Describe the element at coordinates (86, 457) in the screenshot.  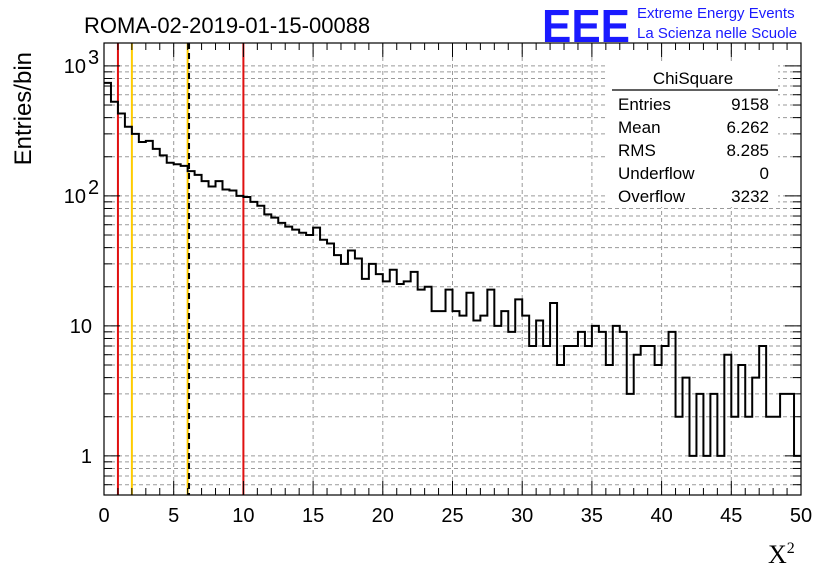
I see `y-tick-label: 1` at that location.